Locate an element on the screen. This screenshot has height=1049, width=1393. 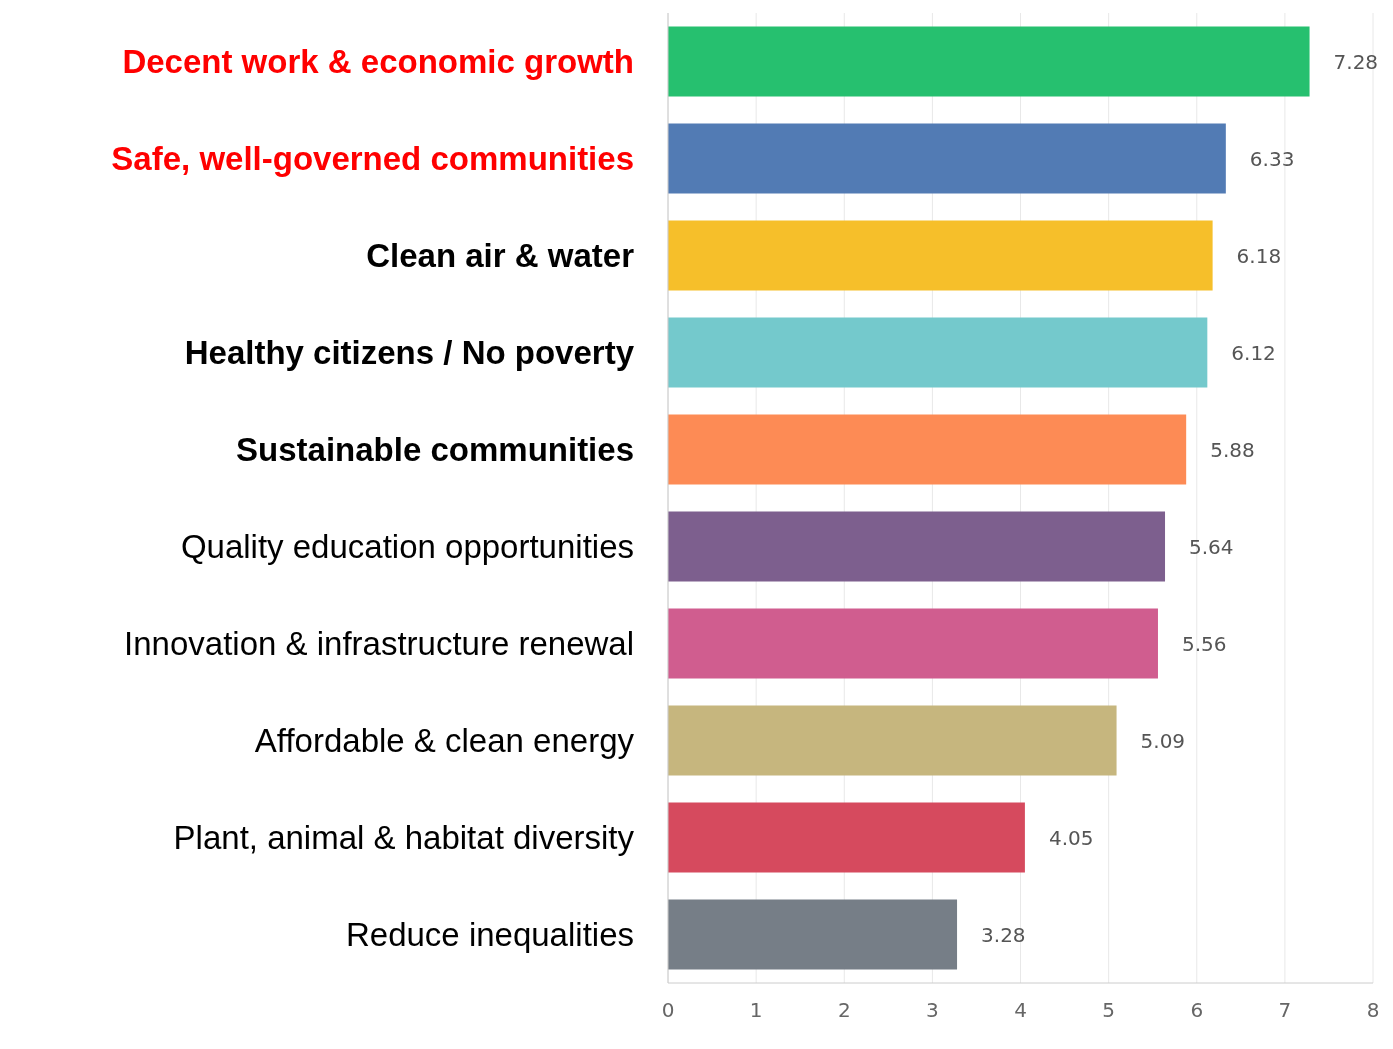
x-tick-label: 8 is located at coordinates (1373, 1010).